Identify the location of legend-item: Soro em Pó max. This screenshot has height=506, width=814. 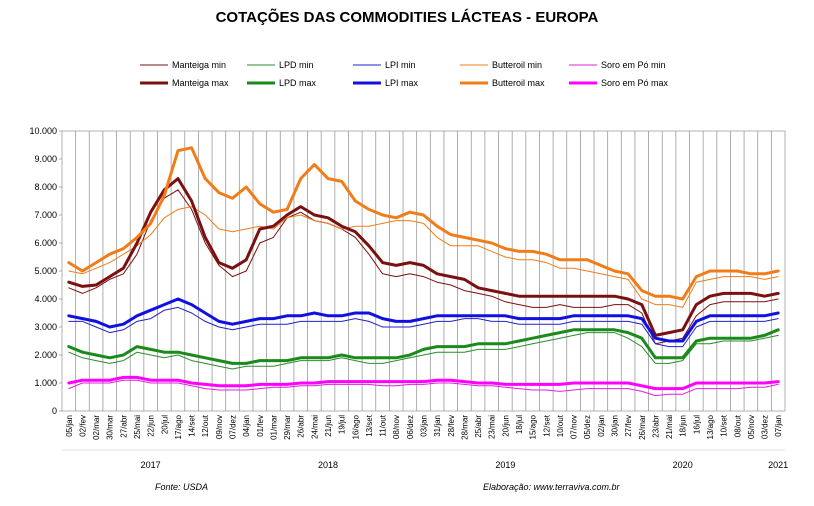
(619, 83).